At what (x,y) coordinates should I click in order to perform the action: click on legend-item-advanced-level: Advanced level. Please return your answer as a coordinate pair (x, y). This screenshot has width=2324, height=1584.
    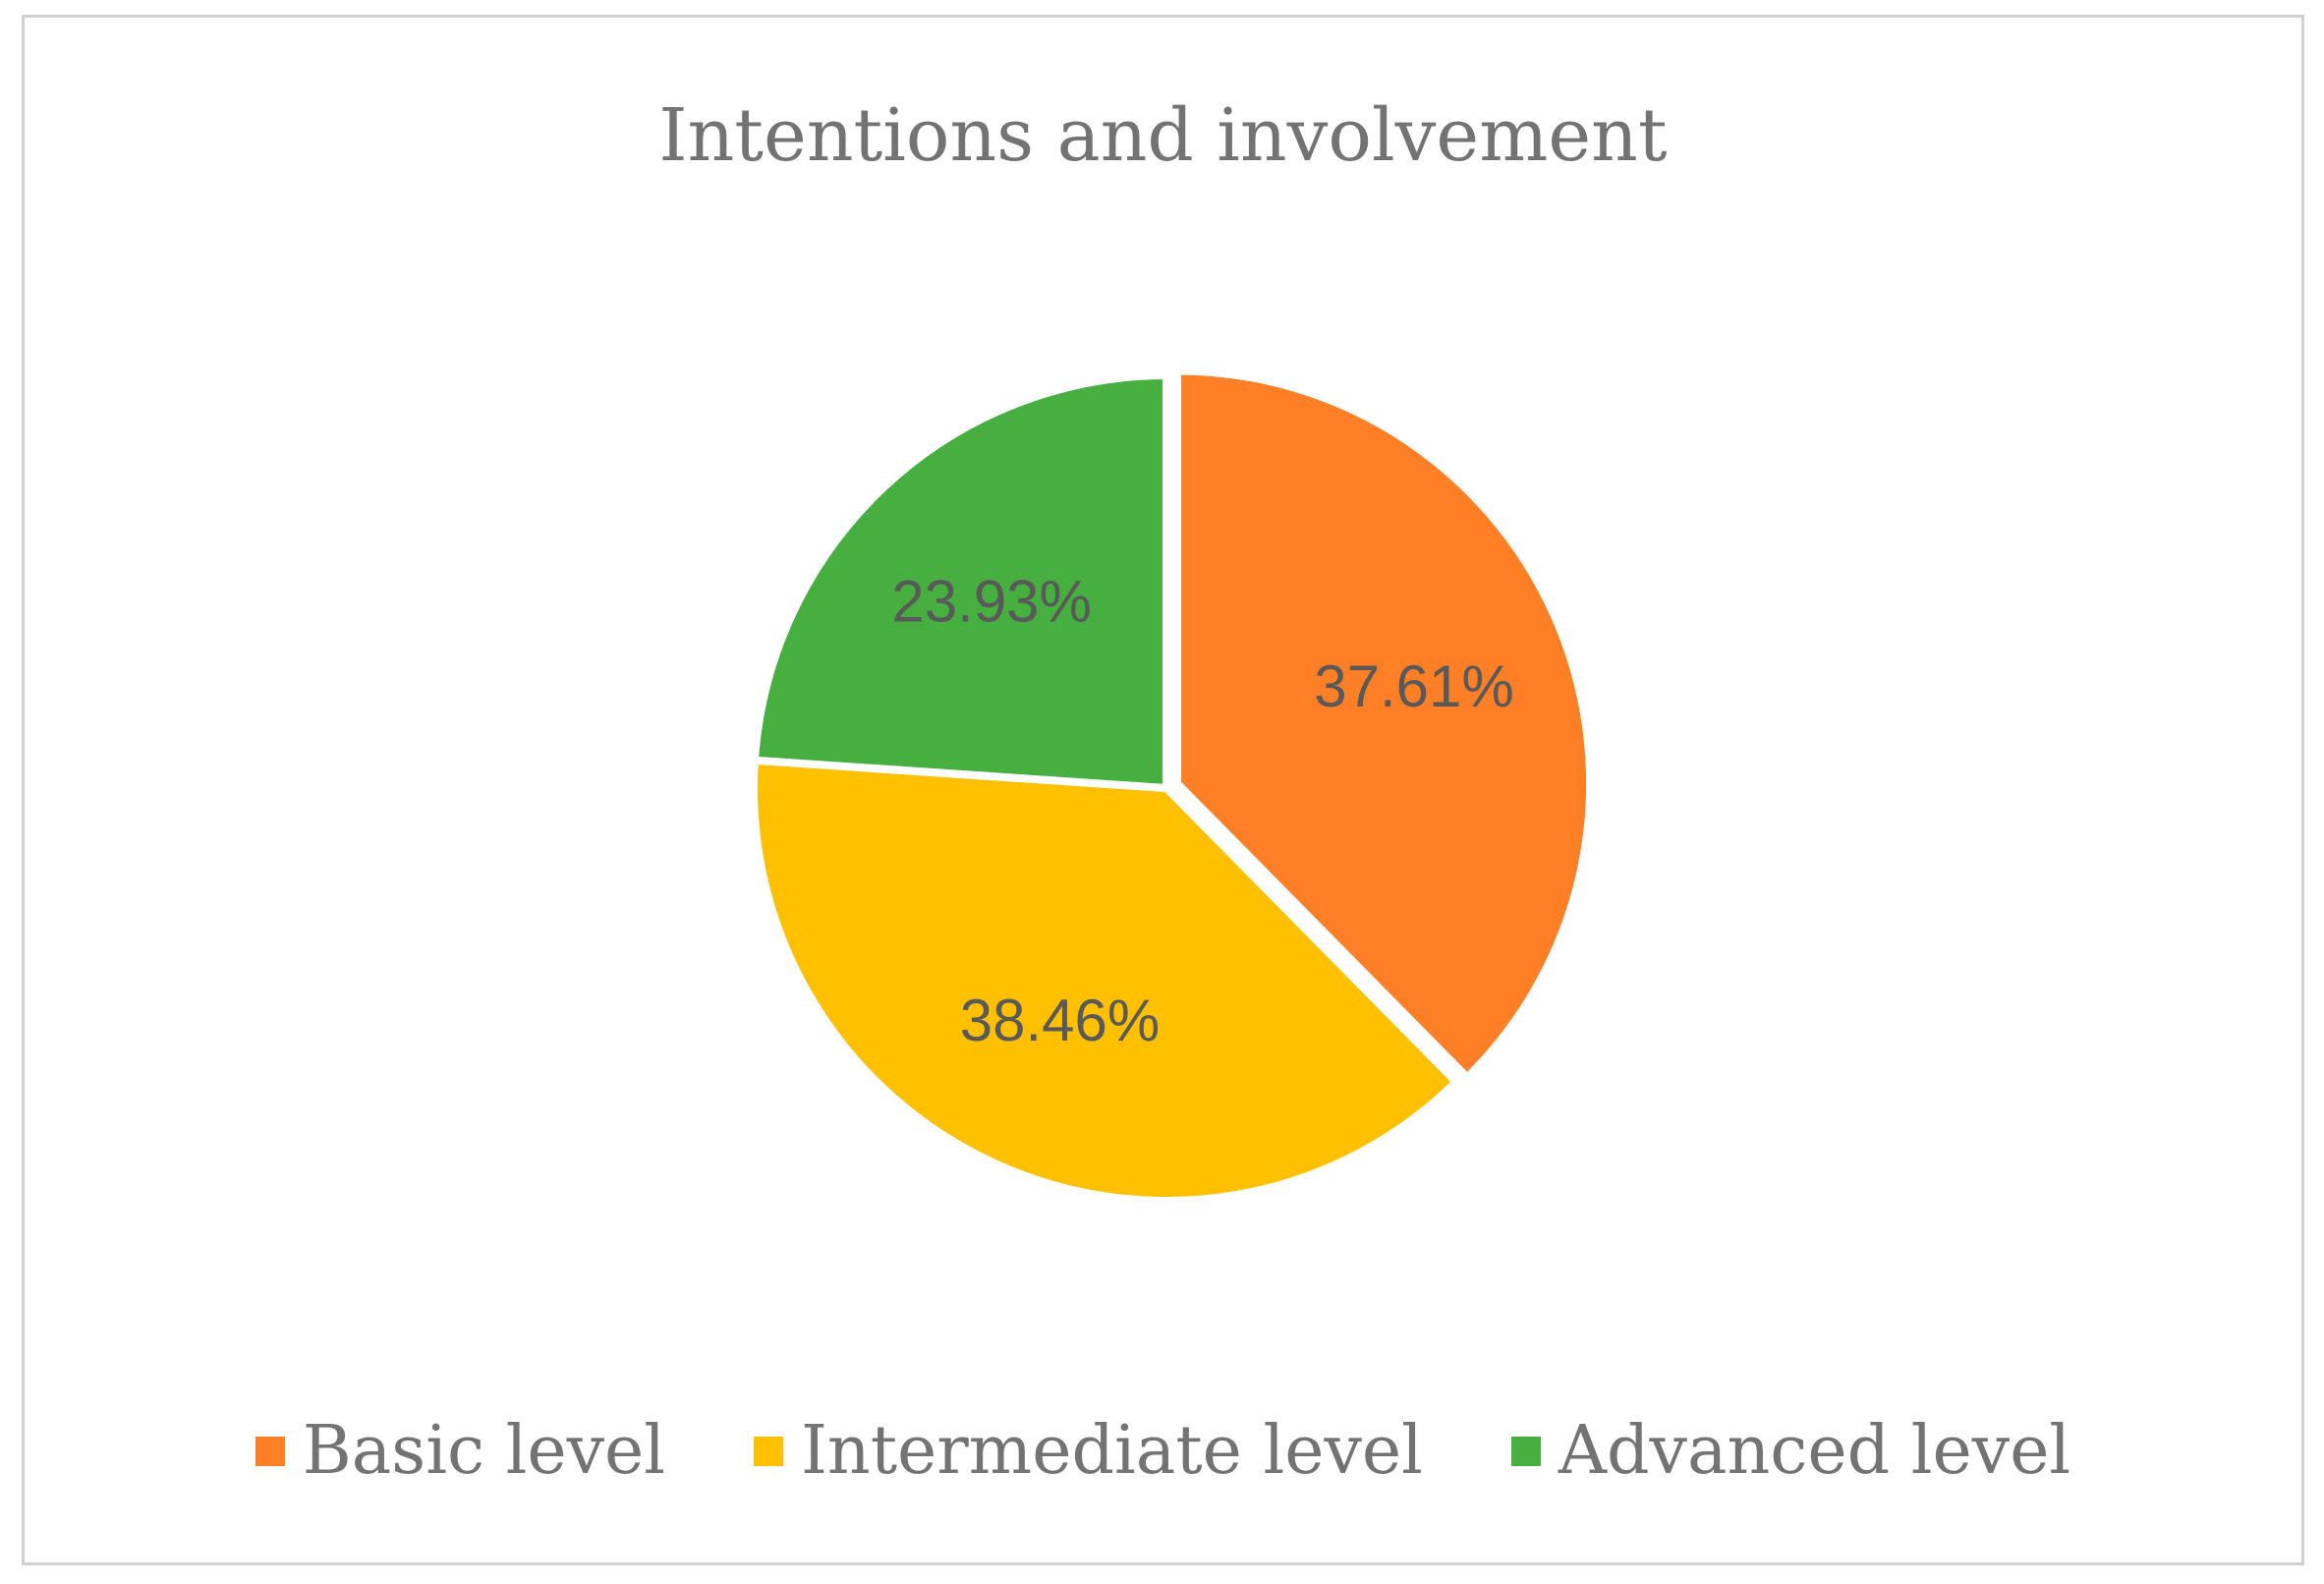
    Looking at the image, I should click on (1791, 1451).